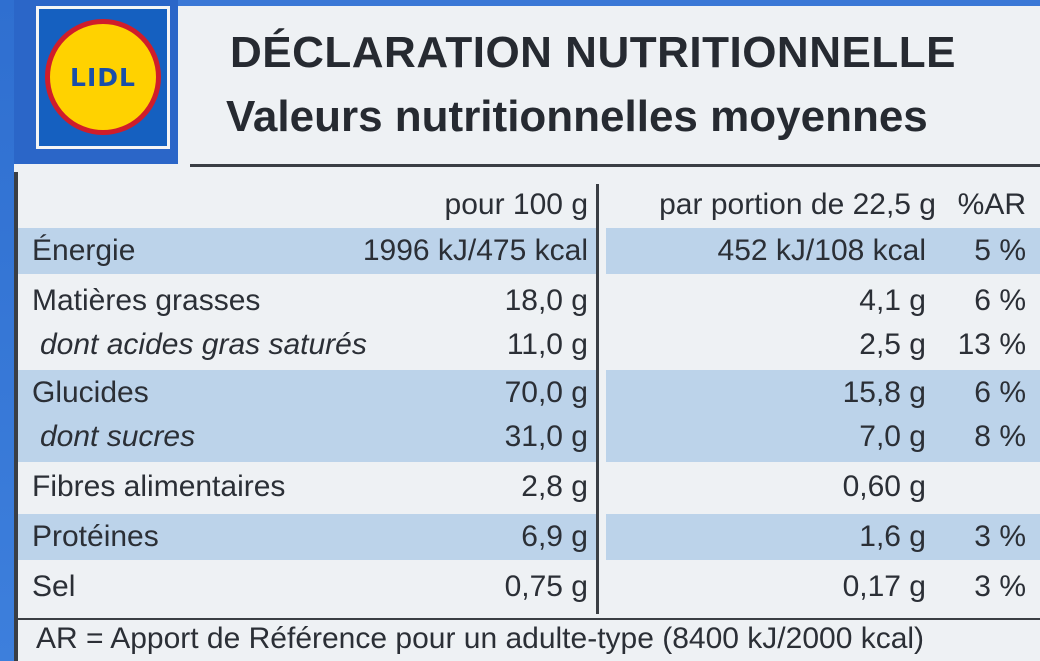 The image size is (1040, 661). Describe the element at coordinates (475, 250) in the screenshot. I see `row-per100: 1996 kJ/475 kcal` at that location.